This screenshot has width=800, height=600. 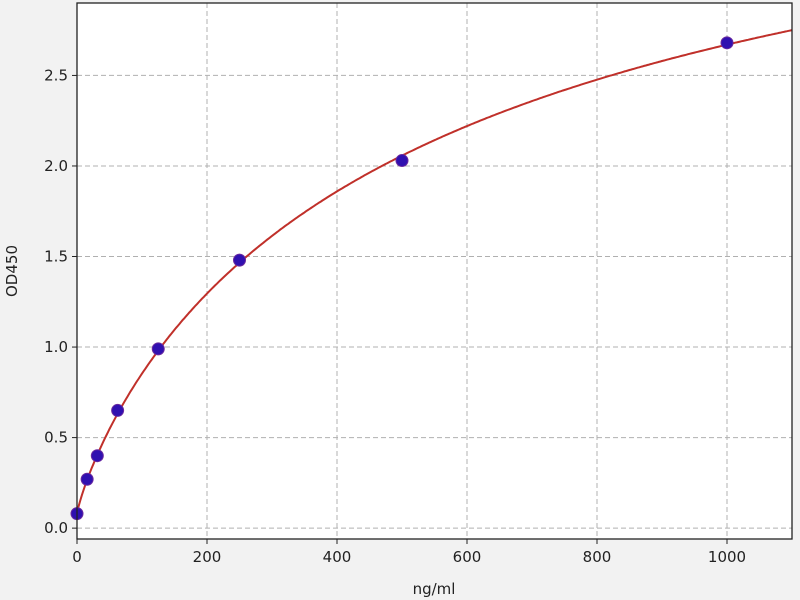 What do you see at coordinates (727, 557) in the screenshot?
I see `x-tick-label: 1000` at bounding box center [727, 557].